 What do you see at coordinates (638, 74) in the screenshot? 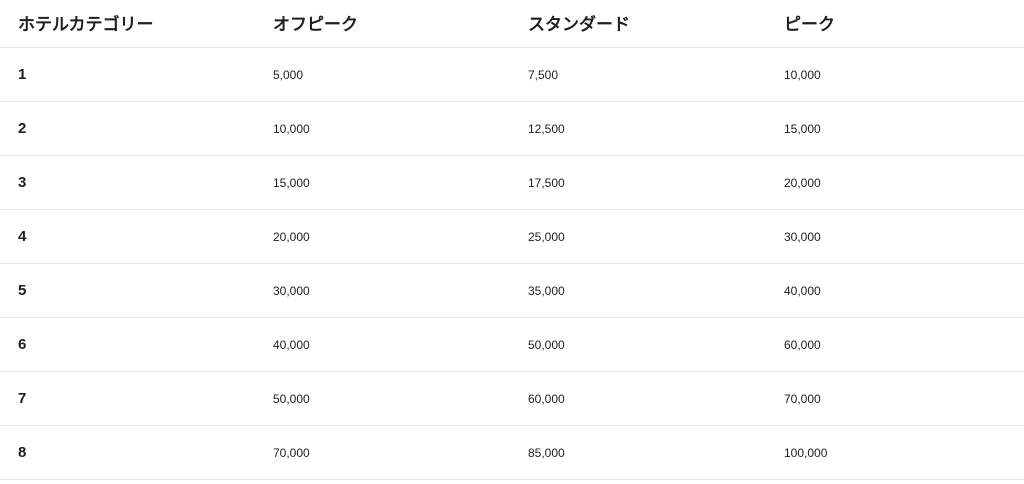
I see `standard-cell: 7,500` at bounding box center [638, 74].